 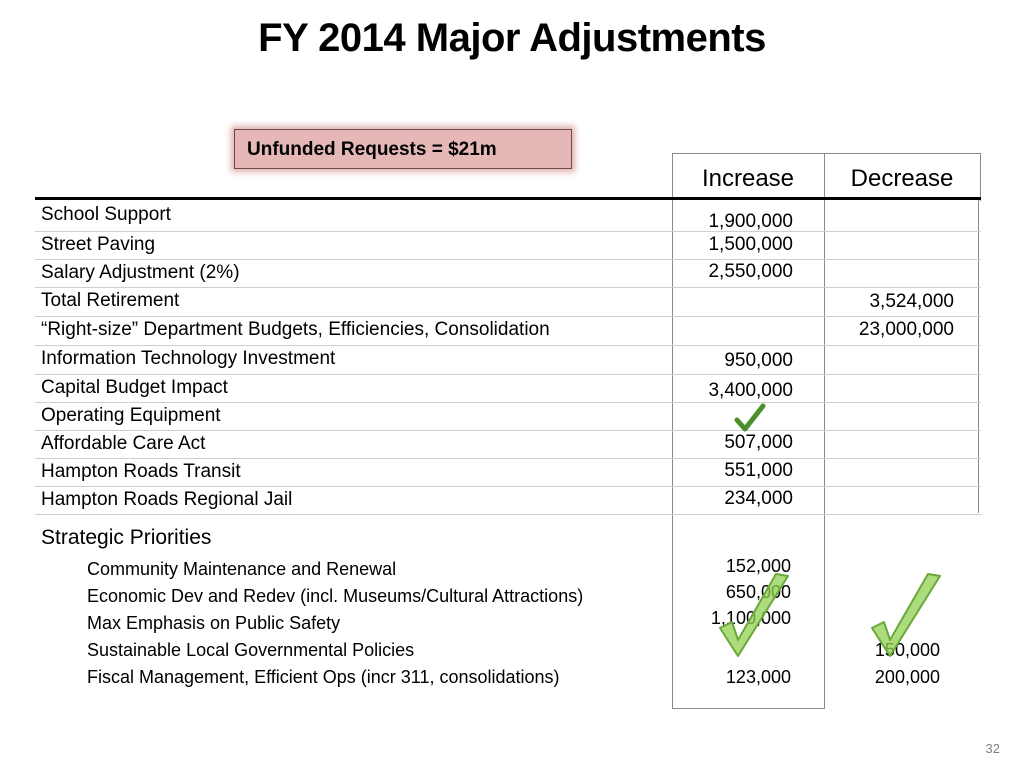 I want to click on increase-value: 1,500,000, so click(x=750, y=244).